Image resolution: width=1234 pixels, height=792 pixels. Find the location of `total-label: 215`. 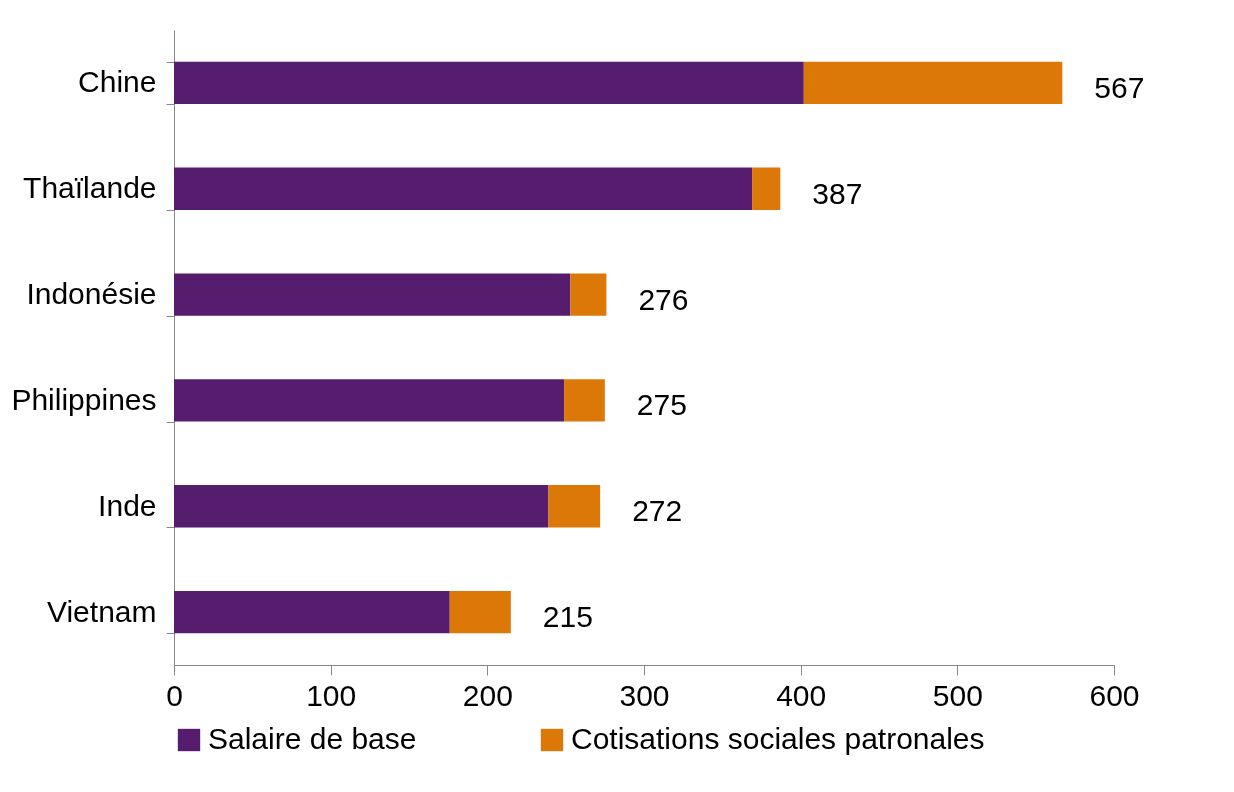

total-label: 215 is located at coordinates (567, 617).